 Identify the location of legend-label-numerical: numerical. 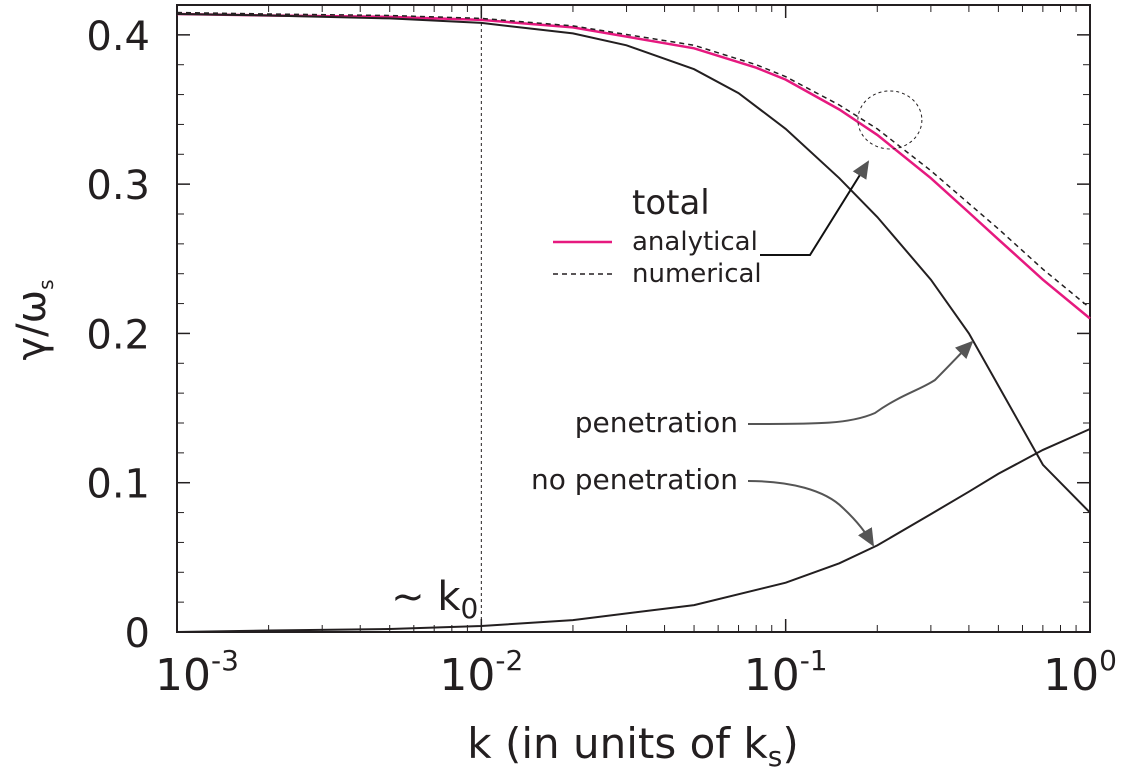
(697, 274).